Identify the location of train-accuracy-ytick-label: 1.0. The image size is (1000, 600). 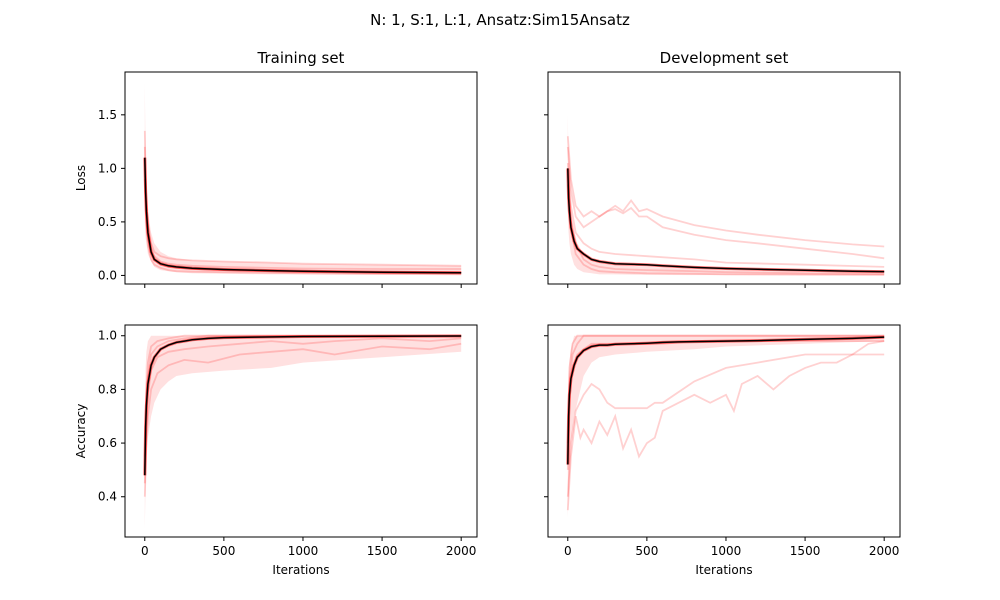
(107, 336).